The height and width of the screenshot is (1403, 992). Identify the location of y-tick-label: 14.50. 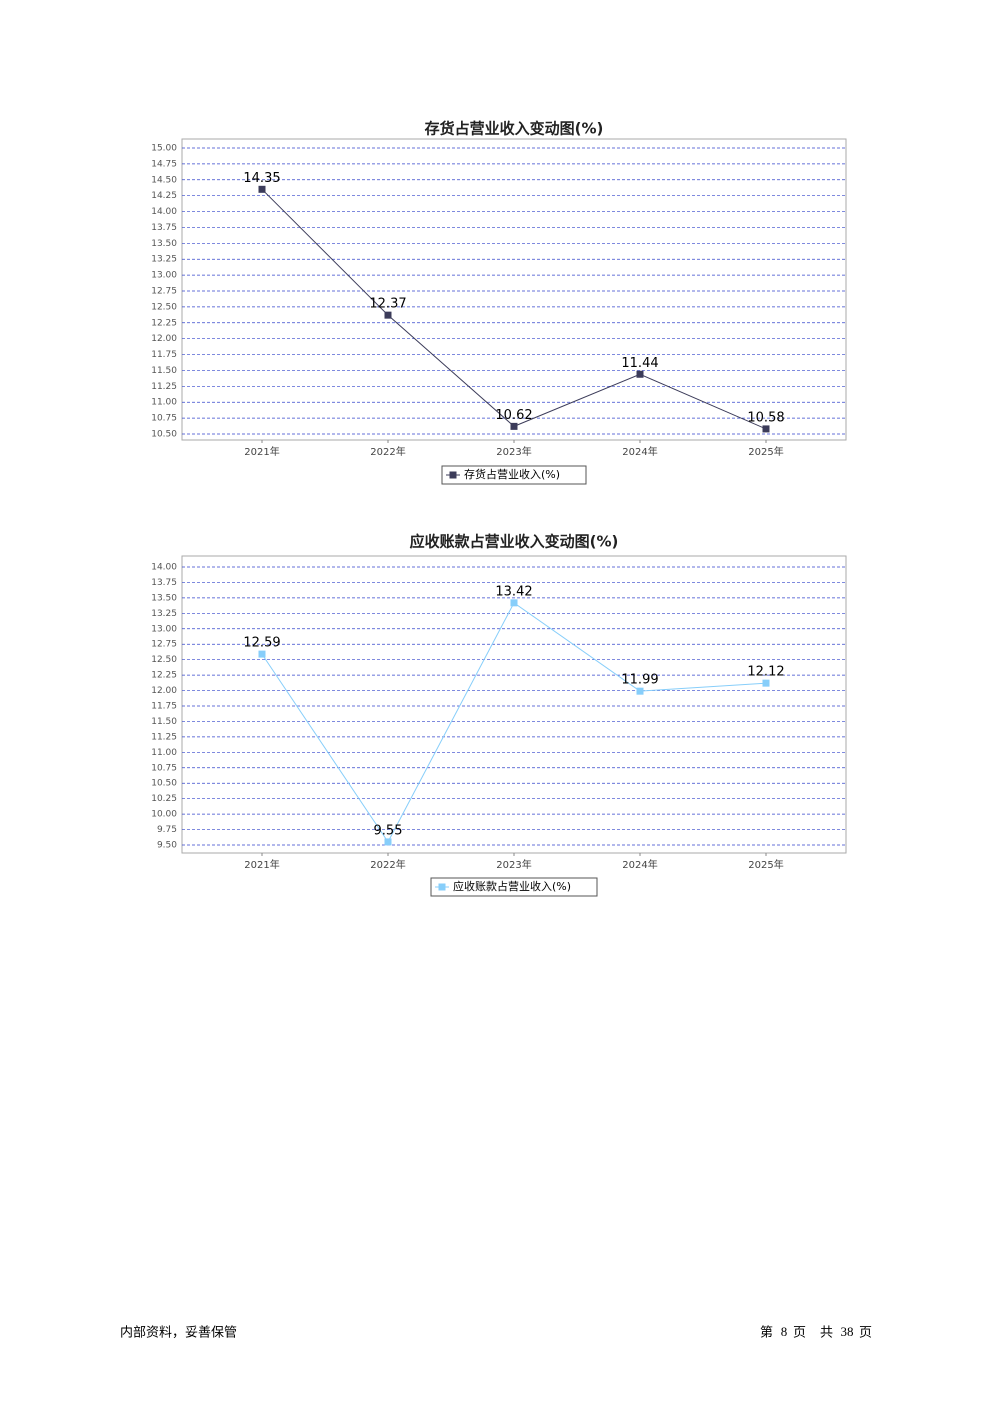
(164, 180).